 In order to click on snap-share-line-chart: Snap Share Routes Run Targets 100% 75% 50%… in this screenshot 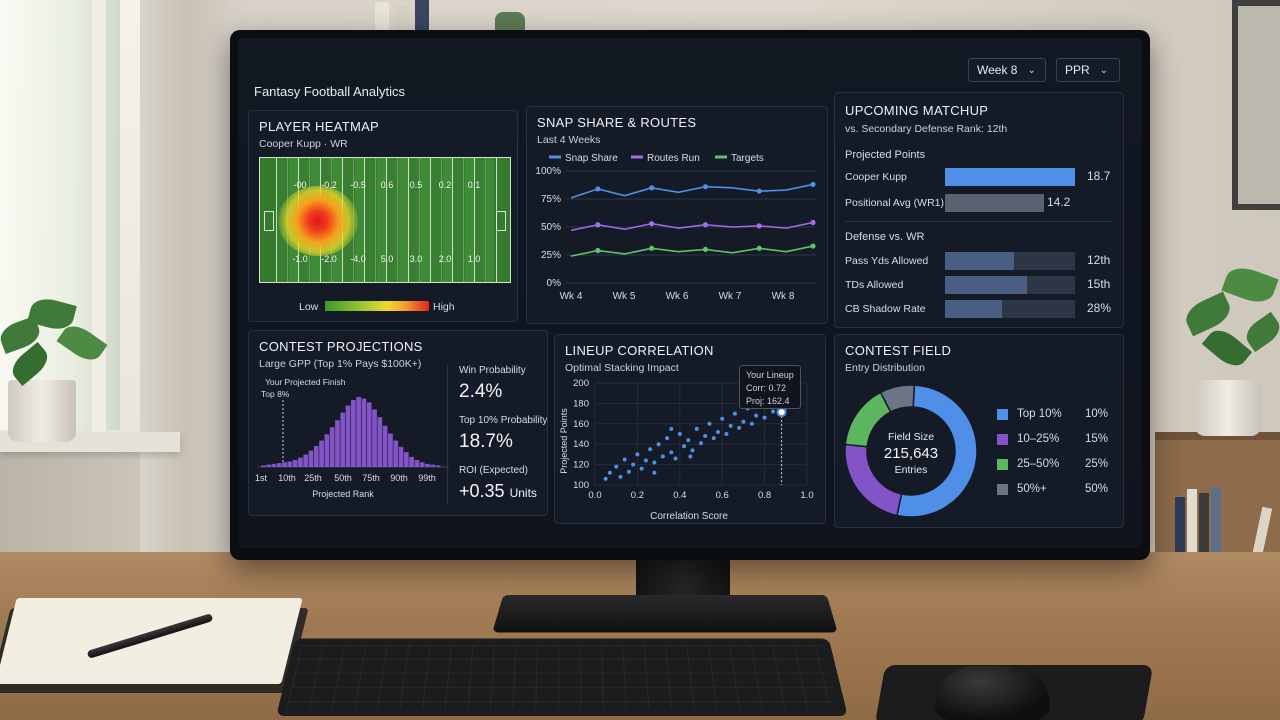, I will do `click(677, 236)`.